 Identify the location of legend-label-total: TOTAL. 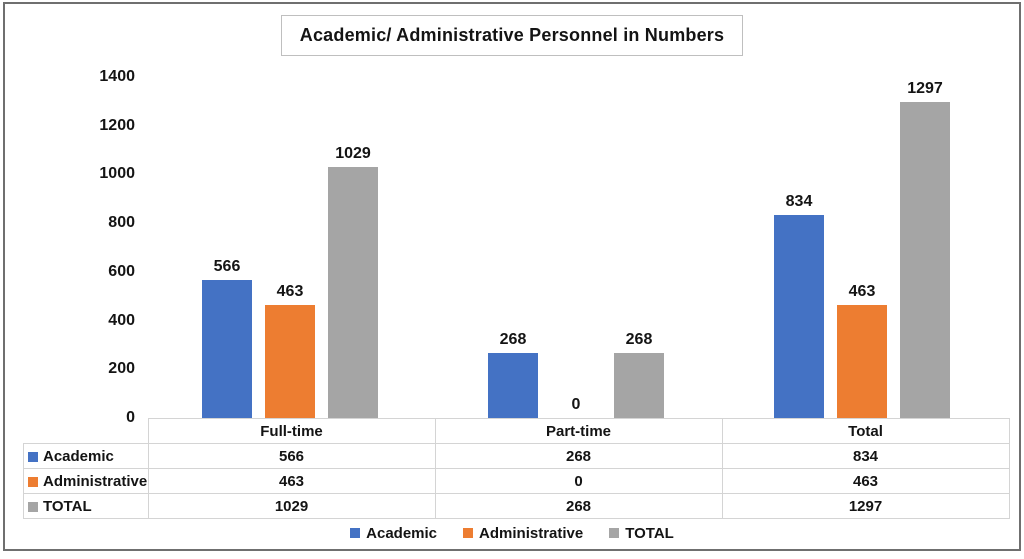
(649, 533).